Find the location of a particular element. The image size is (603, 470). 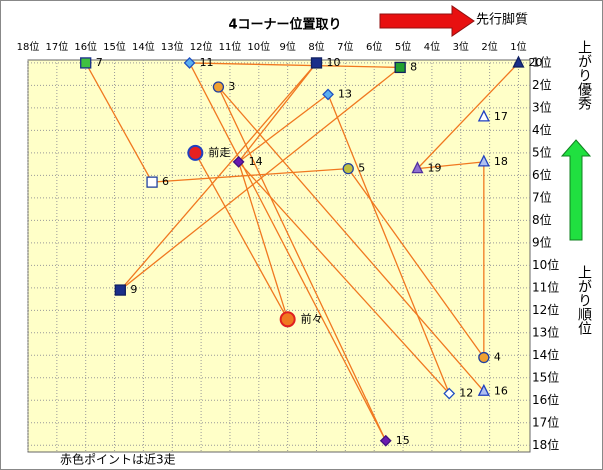

x-tick-label: 16位 is located at coordinates (85, 46).